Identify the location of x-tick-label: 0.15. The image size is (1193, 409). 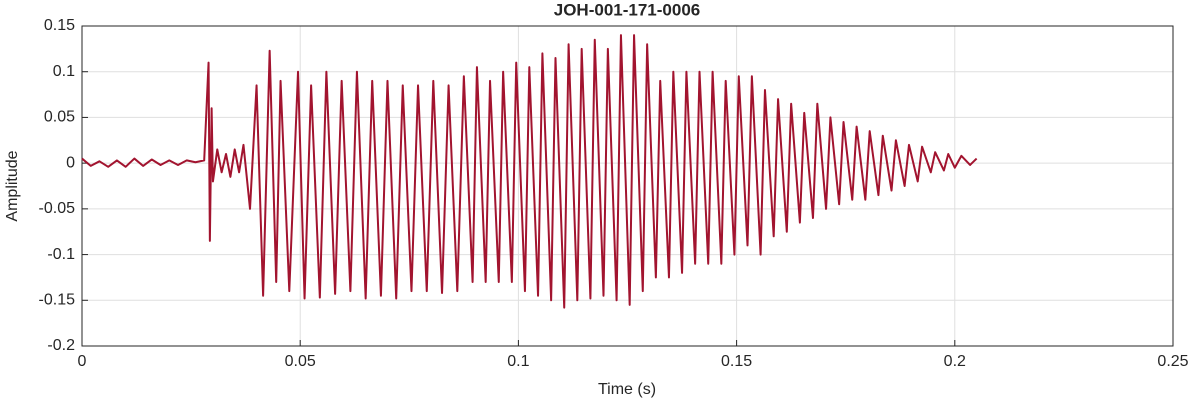
(736, 361).